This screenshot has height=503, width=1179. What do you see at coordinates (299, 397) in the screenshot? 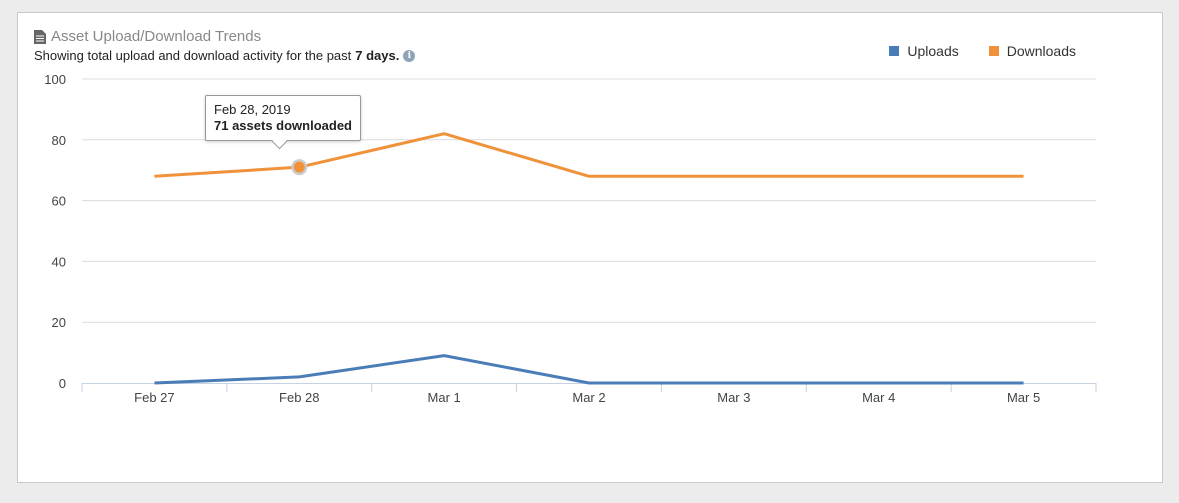
I see `x-tick-label: Feb 28` at bounding box center [299, 397].